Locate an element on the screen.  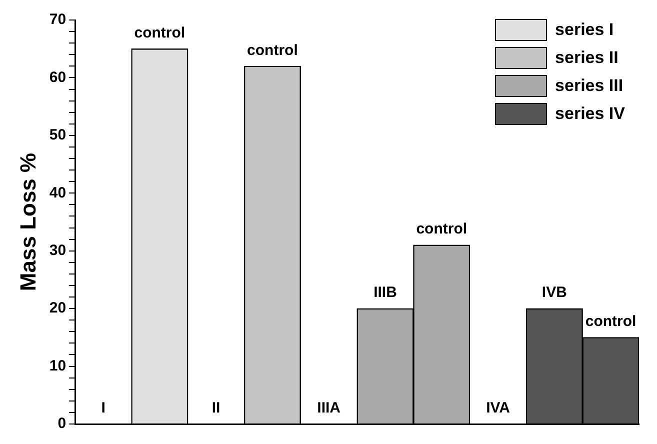
y-tick-label: 10 is located at coordinates (57, 365).